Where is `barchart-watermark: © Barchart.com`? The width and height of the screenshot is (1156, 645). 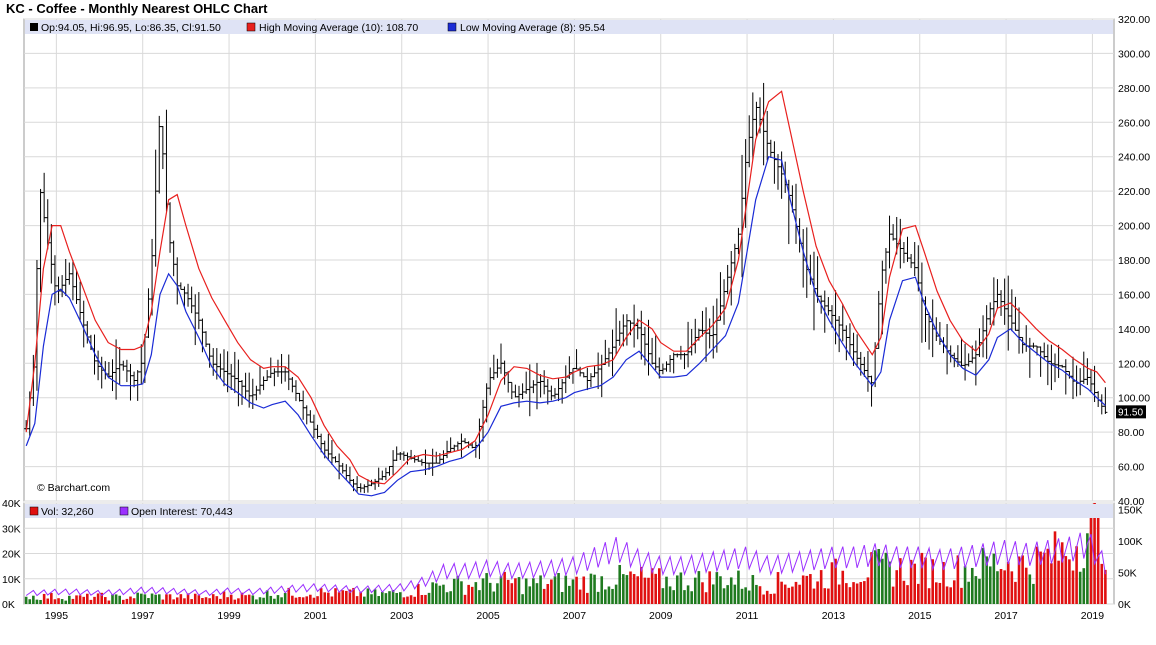
barchart-watermark: © Barchart.com is located at coordinates (73, 488).